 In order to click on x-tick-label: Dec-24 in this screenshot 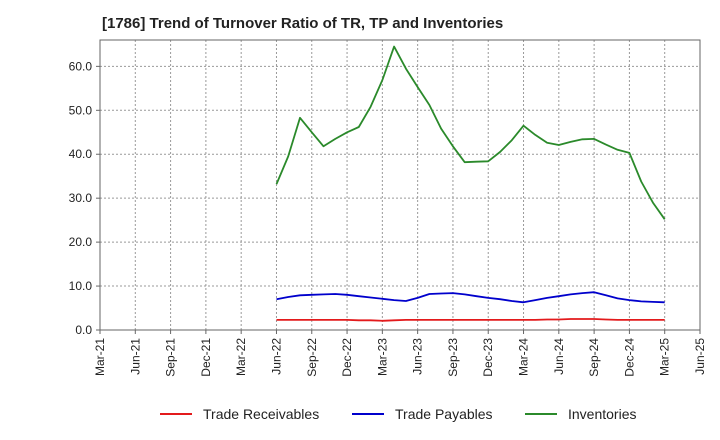, I will do `click(629, 357)`.